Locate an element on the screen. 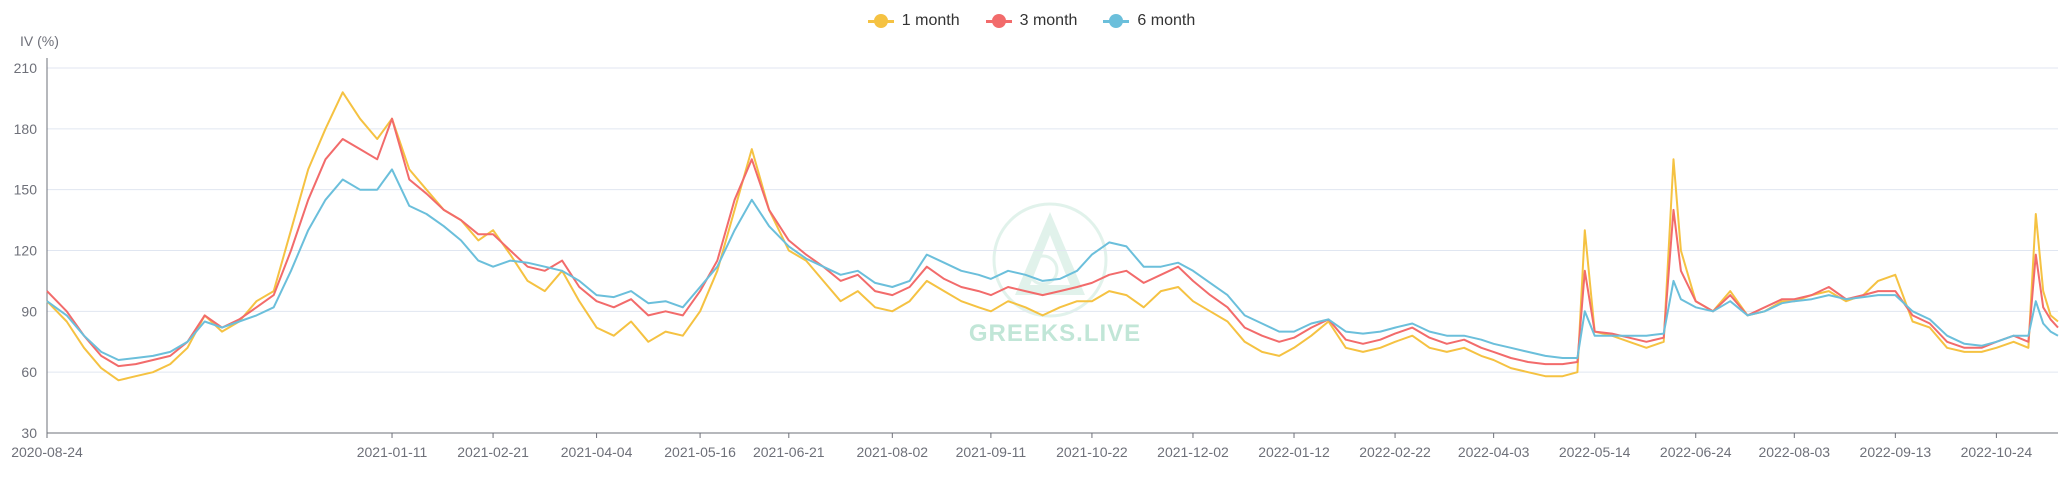 The image size is (2063, 477). x-tick-label: 2022-01-12 is located at coordinates (1294, 452).